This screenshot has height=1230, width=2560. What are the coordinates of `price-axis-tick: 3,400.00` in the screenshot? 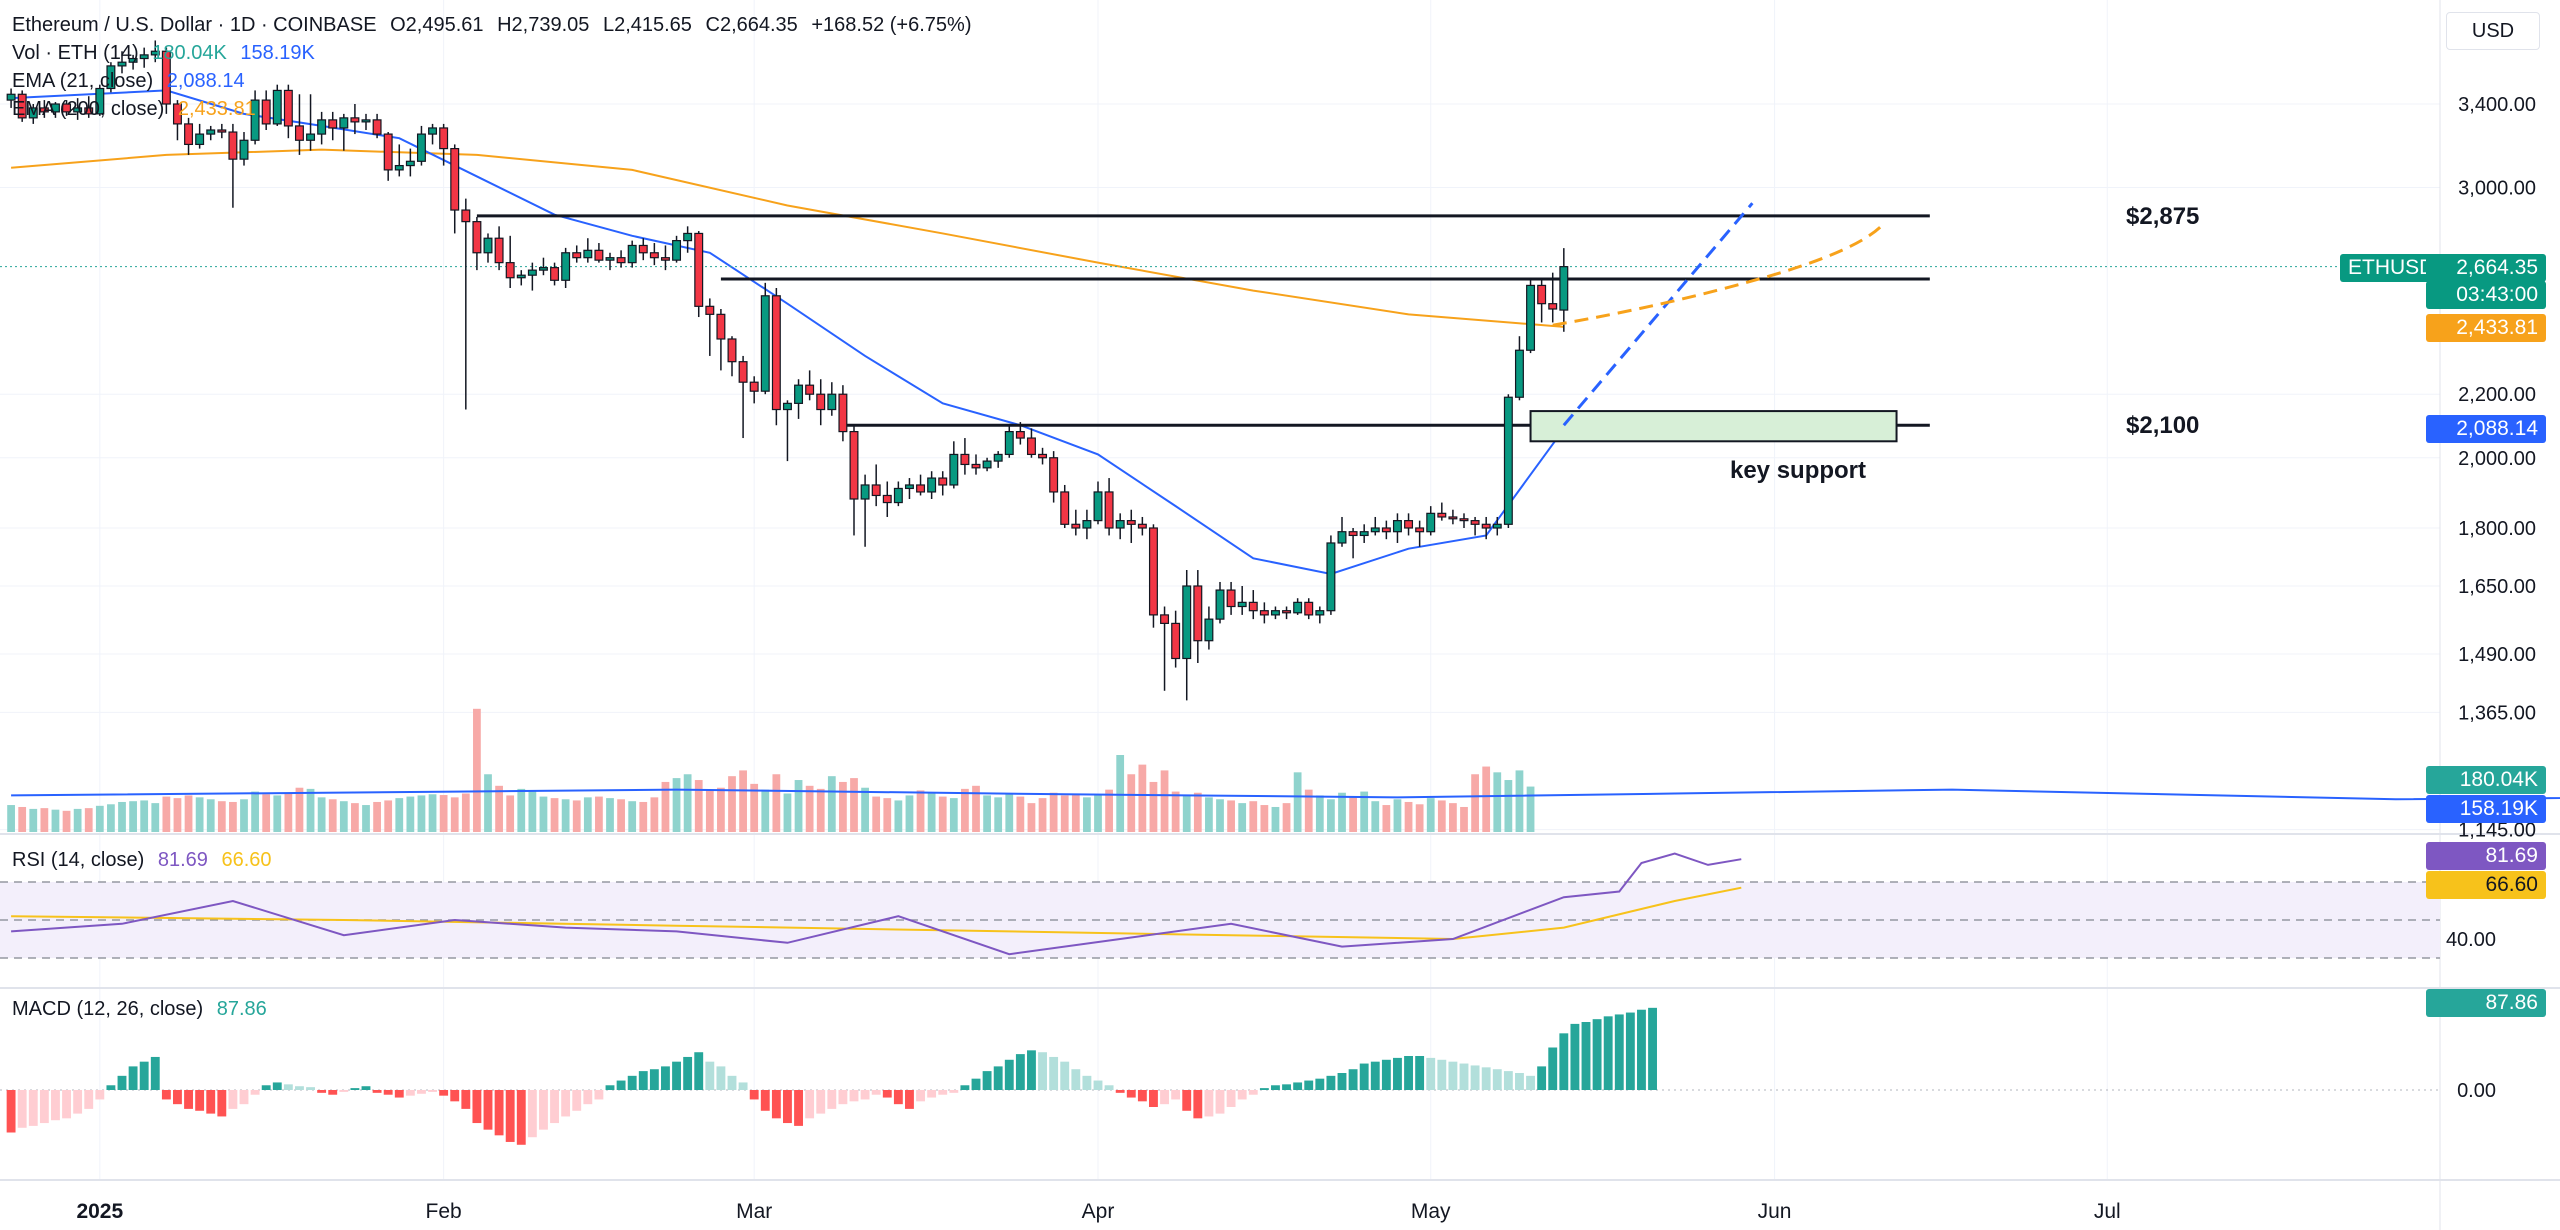 It's located at (2497, 105).